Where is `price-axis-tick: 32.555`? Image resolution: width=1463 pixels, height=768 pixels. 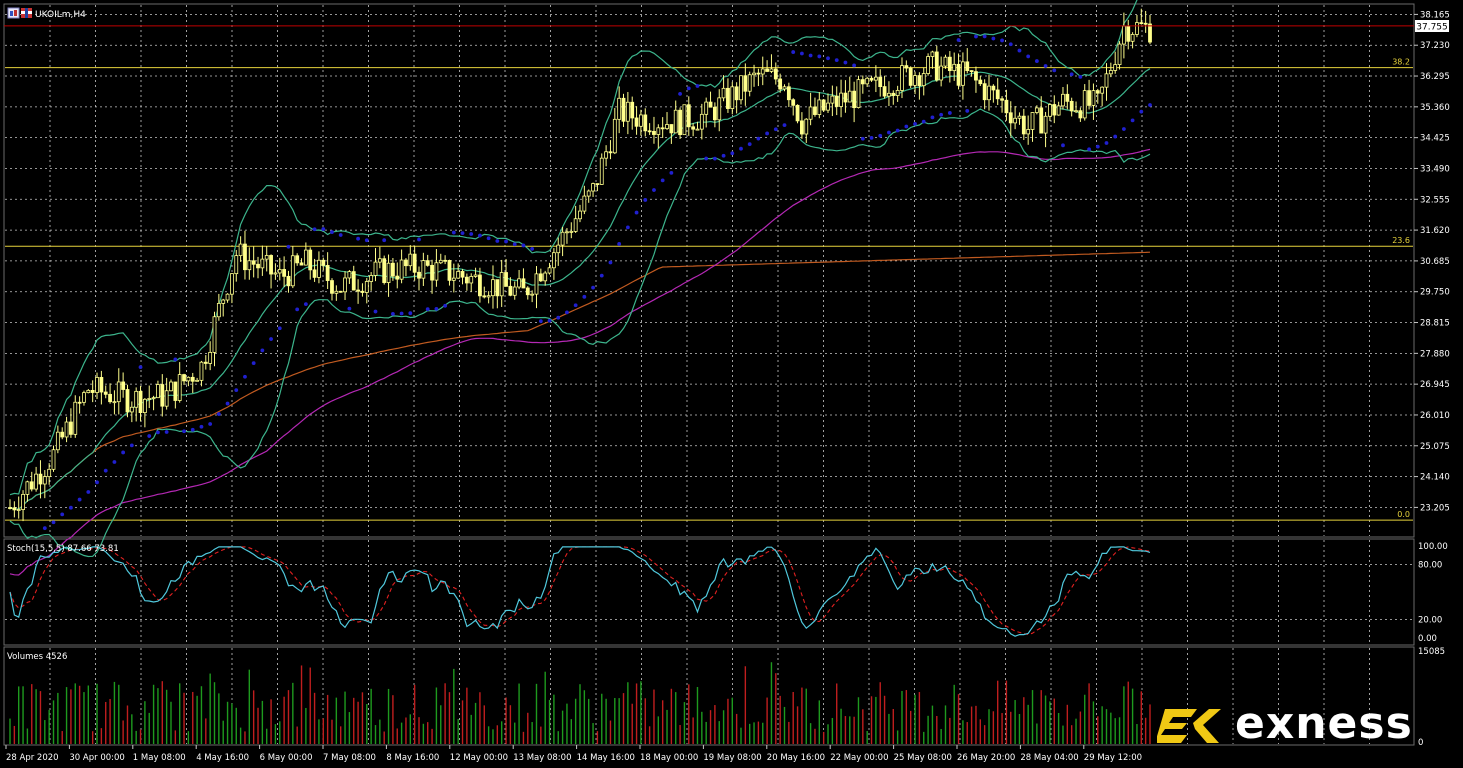 price-axis-tick: 32.555 is located at coordinates (1435, 200).